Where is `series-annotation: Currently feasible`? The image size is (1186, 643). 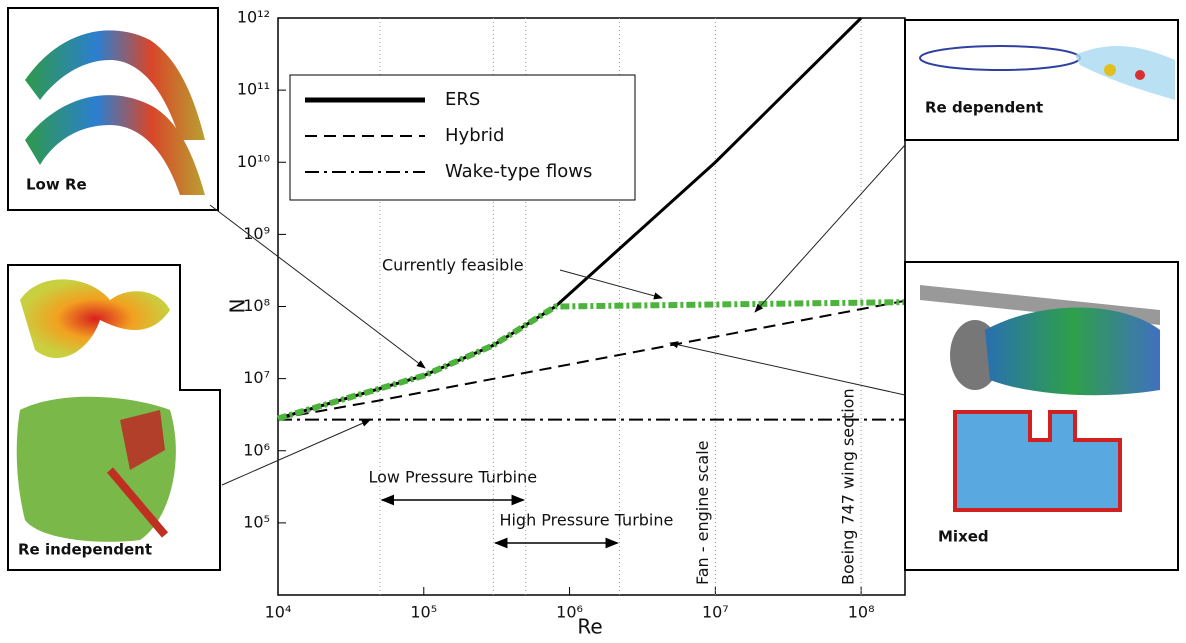 series-annotation: Currently feasible is located at coordinates (453, 265).